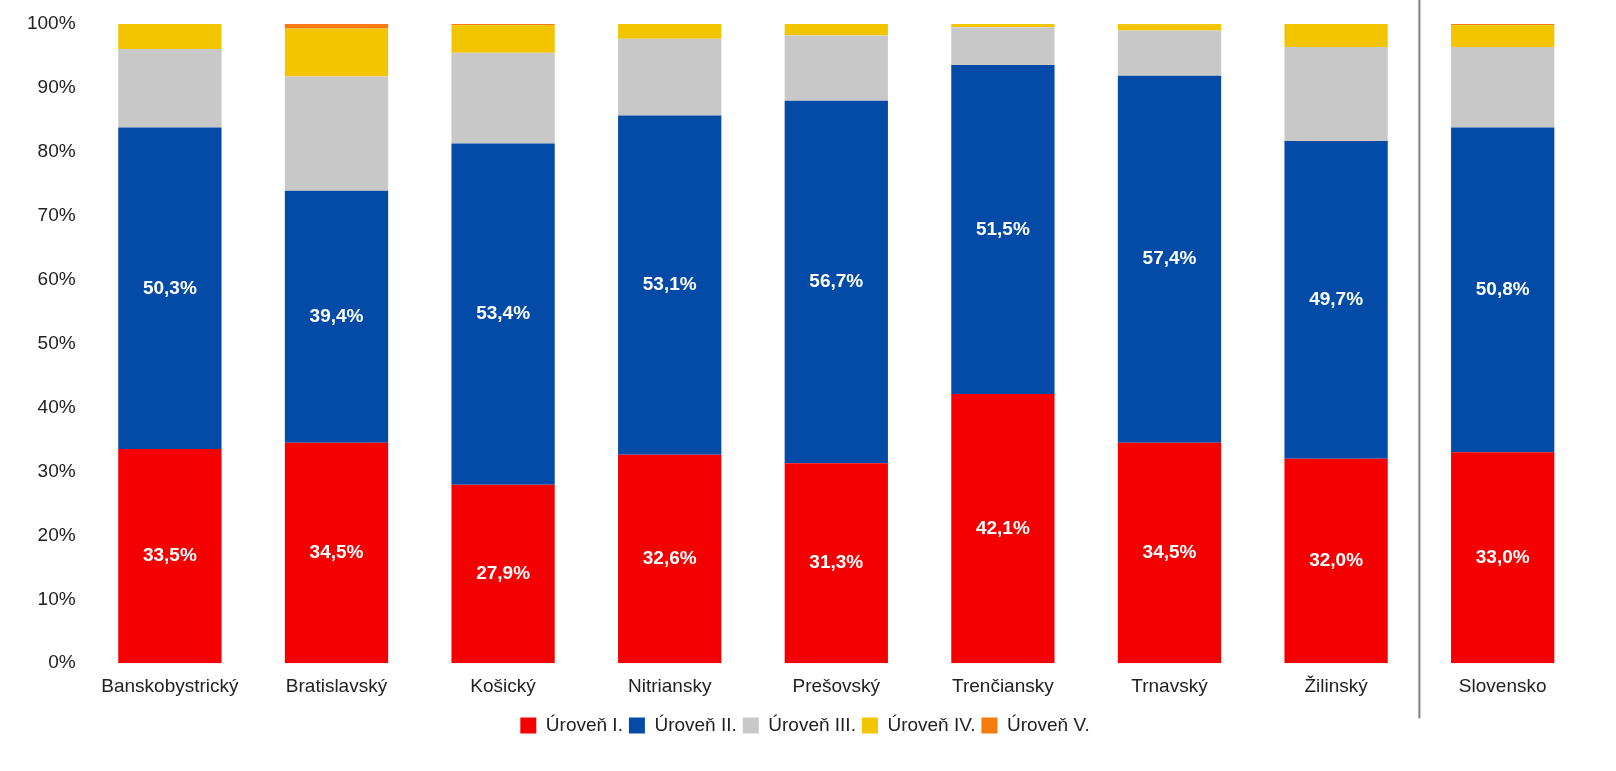  What do you see at coordinates (812, 724) in the screenshot?
I see `legend-label: Úroveň III.` at bounding box center [812, 724].